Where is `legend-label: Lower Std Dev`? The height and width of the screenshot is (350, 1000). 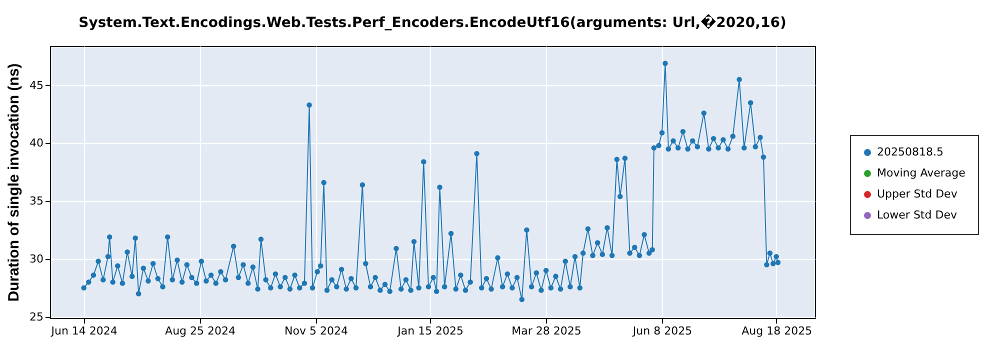
legend-label: Lower Std Dev is located at coordinates (917, 215).